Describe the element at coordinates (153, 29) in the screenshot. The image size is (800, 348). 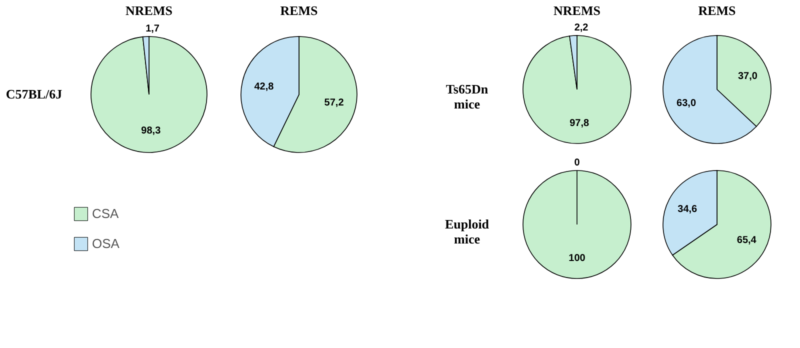
I see `data-label: 1,7` at that location.